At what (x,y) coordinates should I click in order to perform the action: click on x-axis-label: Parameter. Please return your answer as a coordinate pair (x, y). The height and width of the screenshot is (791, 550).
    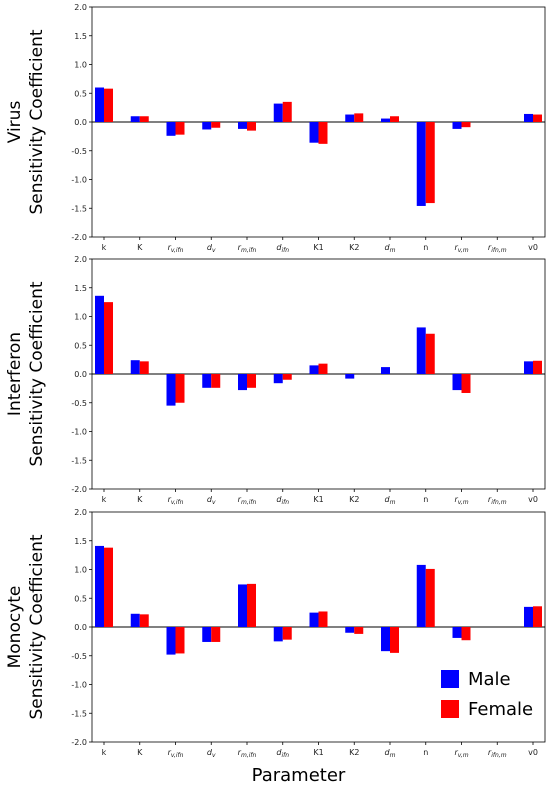
    Looking at the image, I should click on (299, 775).